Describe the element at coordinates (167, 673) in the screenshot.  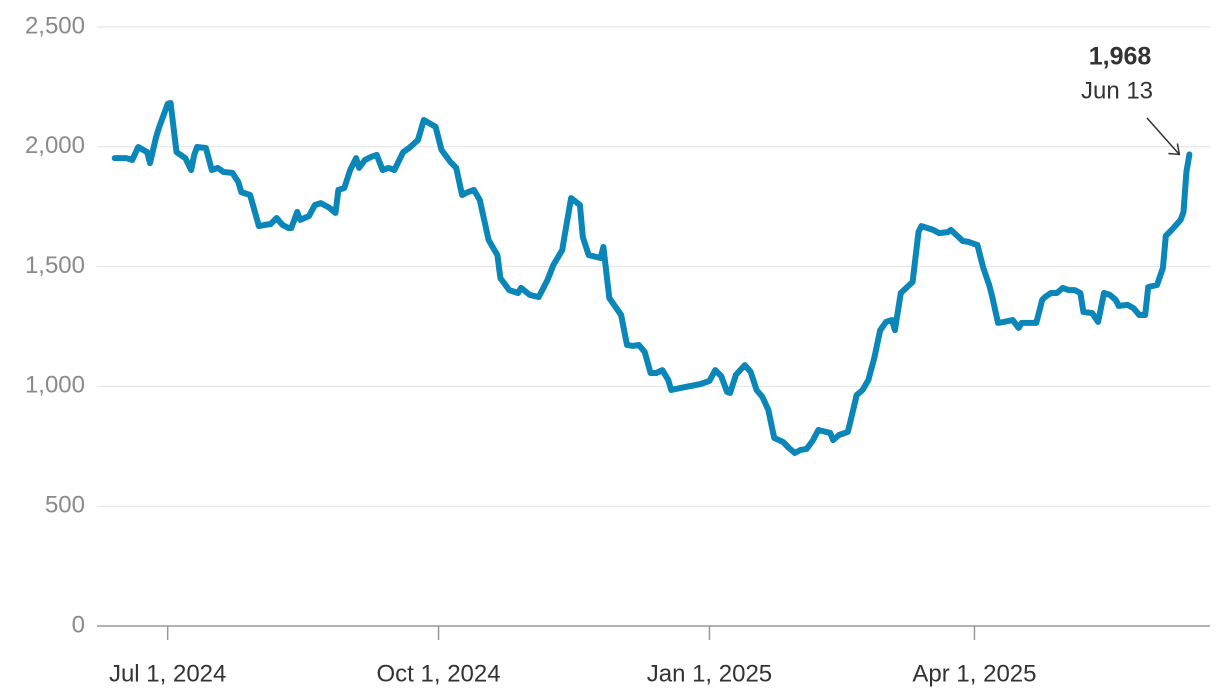
I see `x-tick-label: Jul 1, 2024` at that location.